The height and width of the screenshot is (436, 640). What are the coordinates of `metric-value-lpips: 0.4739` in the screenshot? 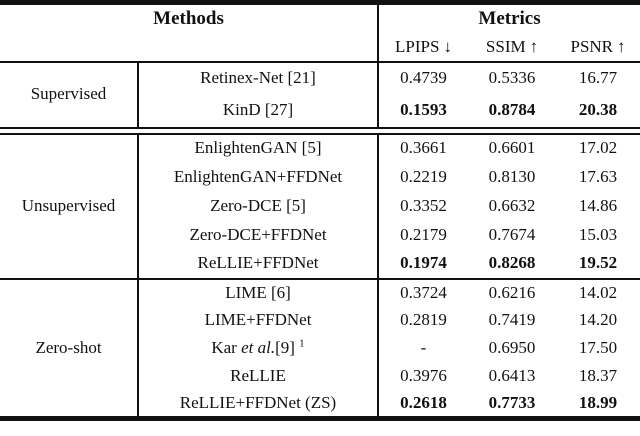 It's located at (423, 78).